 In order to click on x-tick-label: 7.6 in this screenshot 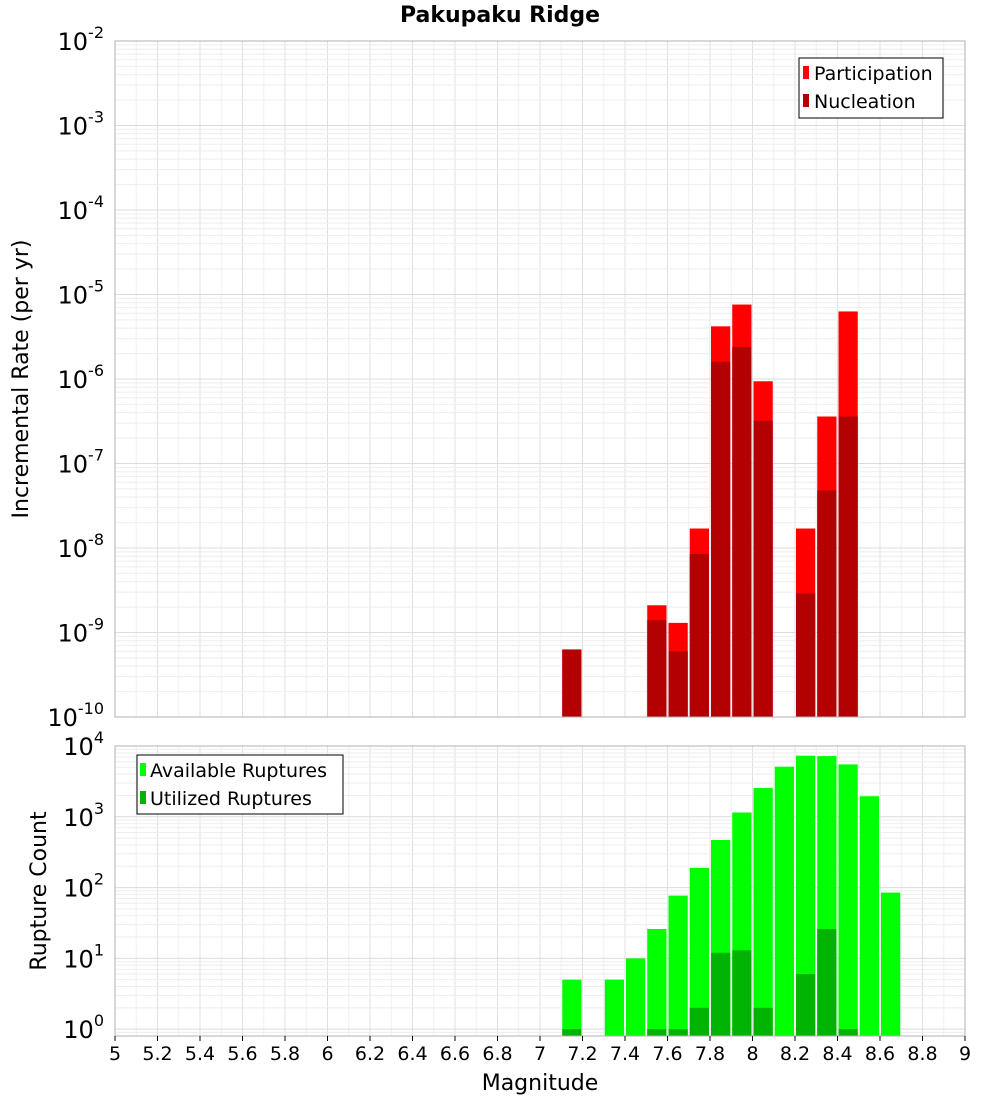, I will do `click(667, 1054)`.